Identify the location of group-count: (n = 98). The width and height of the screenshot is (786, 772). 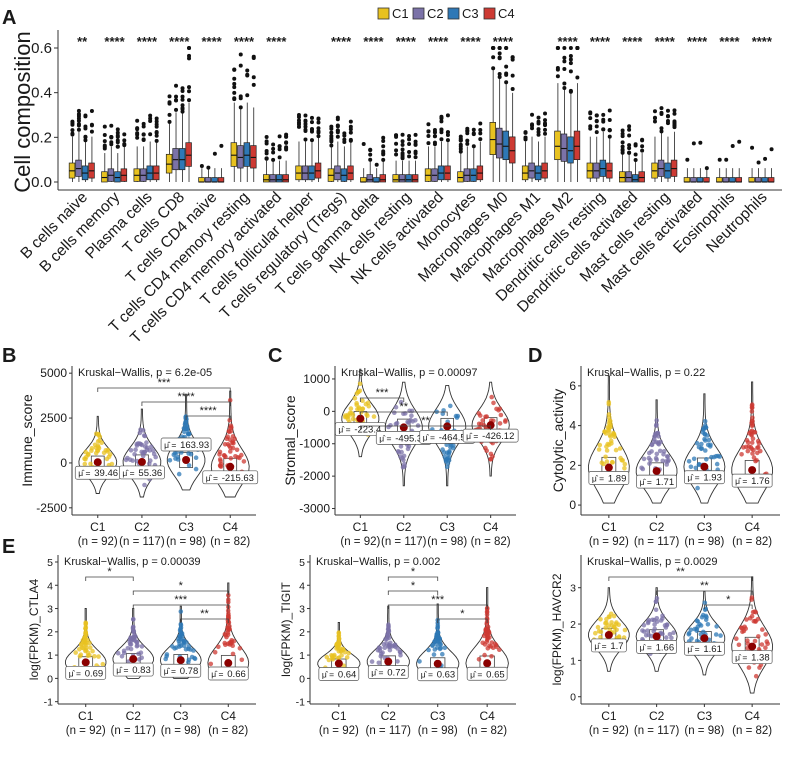
(186, 542).